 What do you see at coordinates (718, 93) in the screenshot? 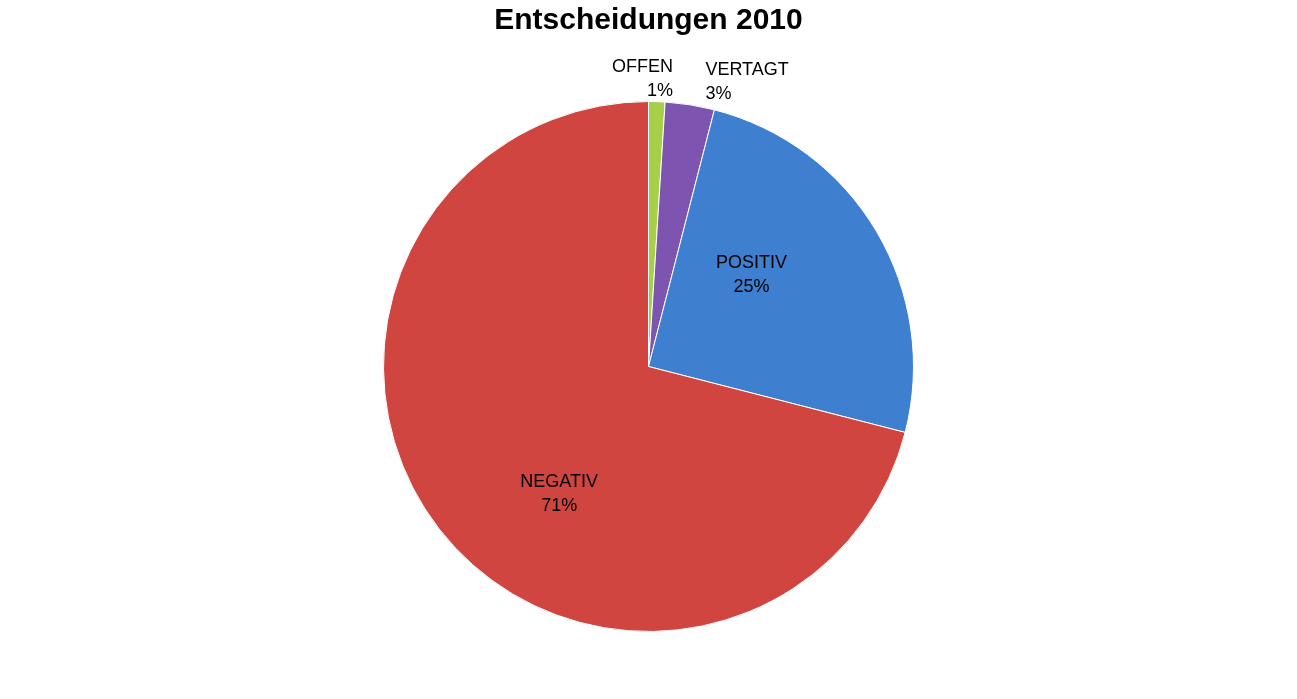
I see `data-label: 3%` at bounding box center [718, 93].